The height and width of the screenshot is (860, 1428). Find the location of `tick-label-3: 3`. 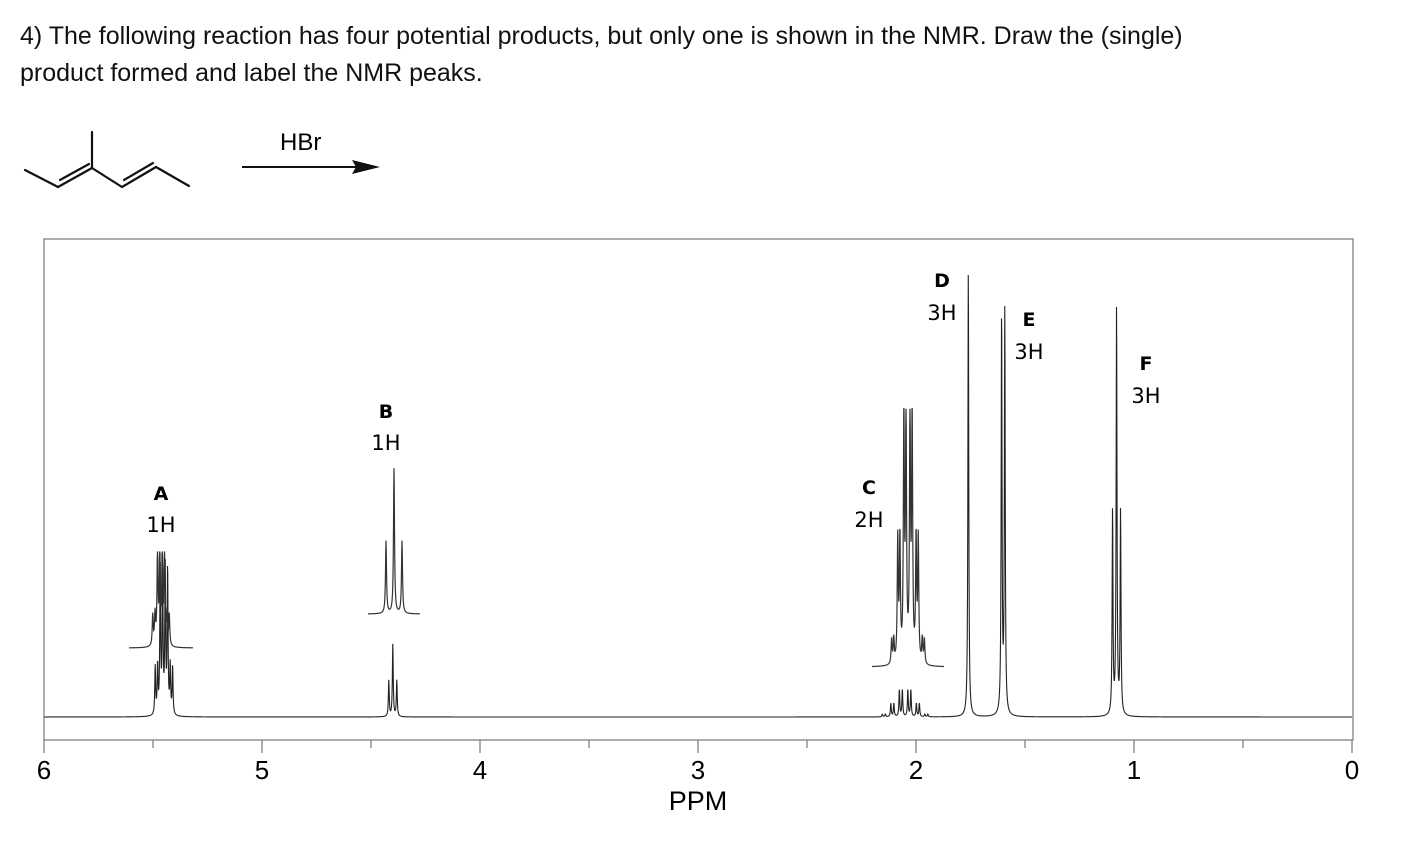

tick-label-3: 3 is located at coordinates (698, 770).